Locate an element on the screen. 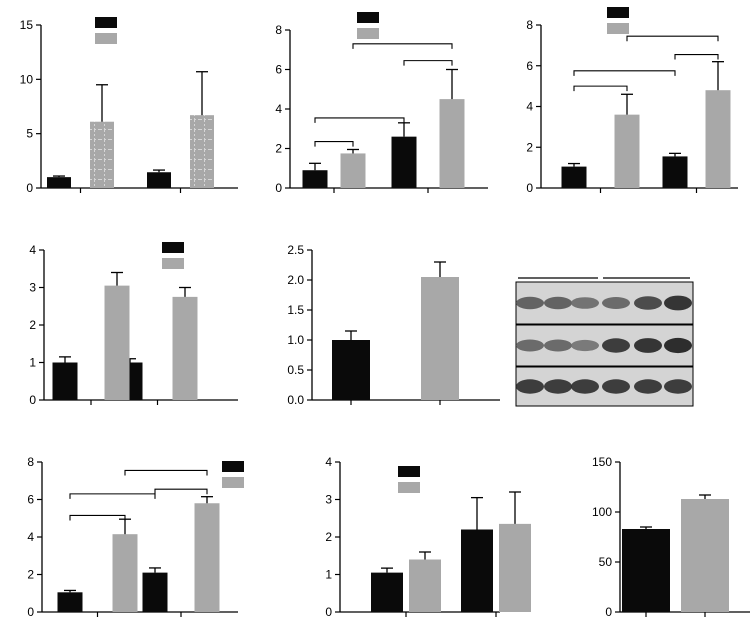  panel-d: 0 1 2 3 4 is located at coordinates (133, 324).